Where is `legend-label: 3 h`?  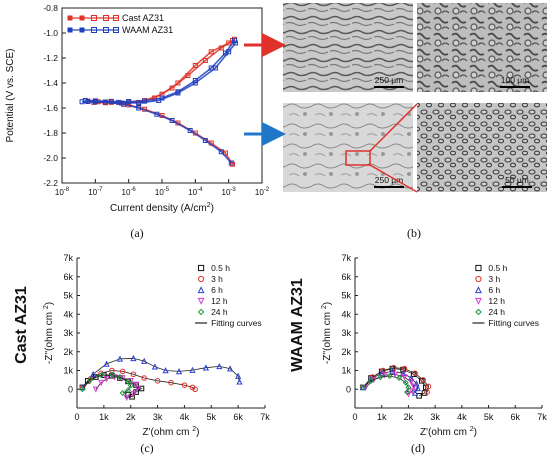
legend-label: 3 h is located at coordinates (217, 279).